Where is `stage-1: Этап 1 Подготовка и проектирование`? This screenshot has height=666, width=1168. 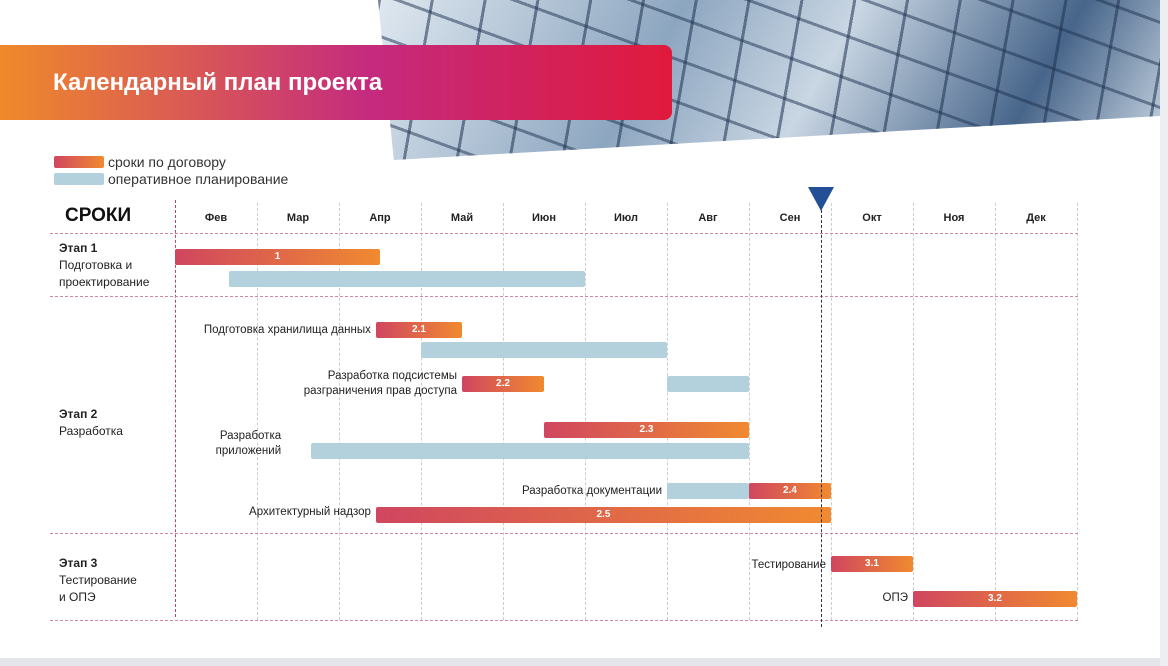
stage-1: Этап 1 Подготовка и проектирование is located at coordinates (104, 265).